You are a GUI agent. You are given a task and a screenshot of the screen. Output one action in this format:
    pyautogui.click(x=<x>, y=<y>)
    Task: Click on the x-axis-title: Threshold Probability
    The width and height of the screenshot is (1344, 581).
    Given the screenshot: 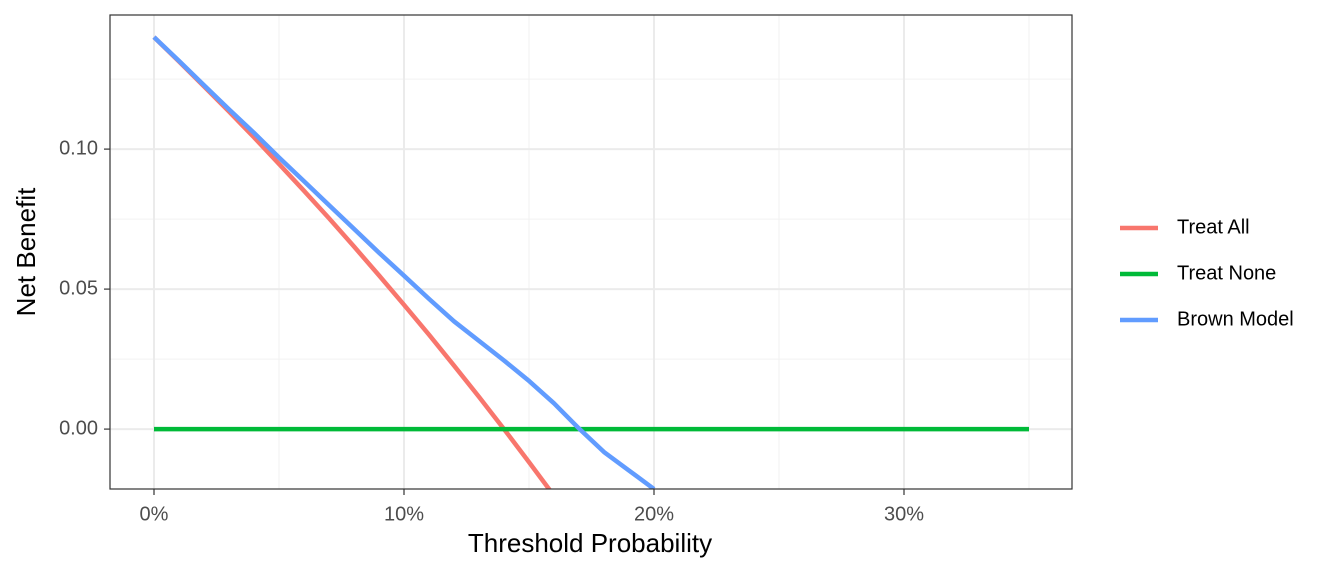 What is the action you would take?
    pyautogui.click(x=590, y=543)
    